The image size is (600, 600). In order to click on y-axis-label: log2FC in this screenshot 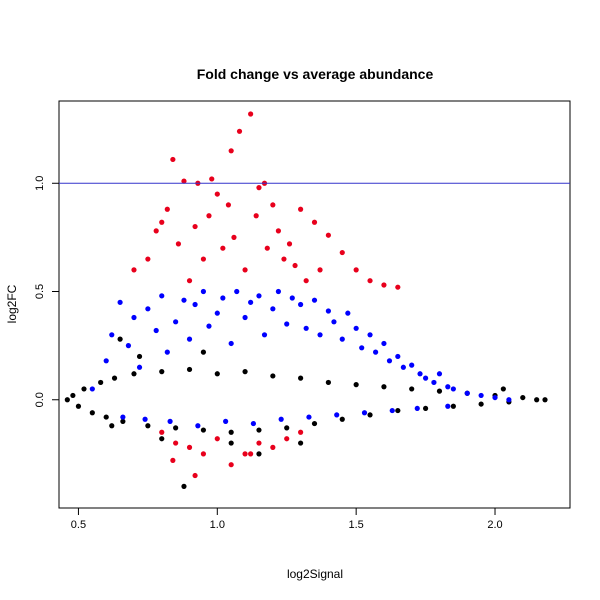, I will do `click(12, 303)`.